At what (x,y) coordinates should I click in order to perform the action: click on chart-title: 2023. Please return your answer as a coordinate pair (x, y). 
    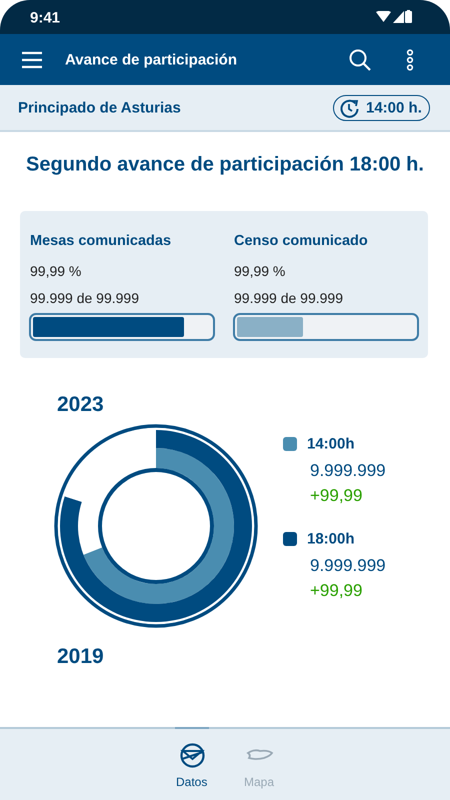
    Looking at the image, I should click on (80, 405).